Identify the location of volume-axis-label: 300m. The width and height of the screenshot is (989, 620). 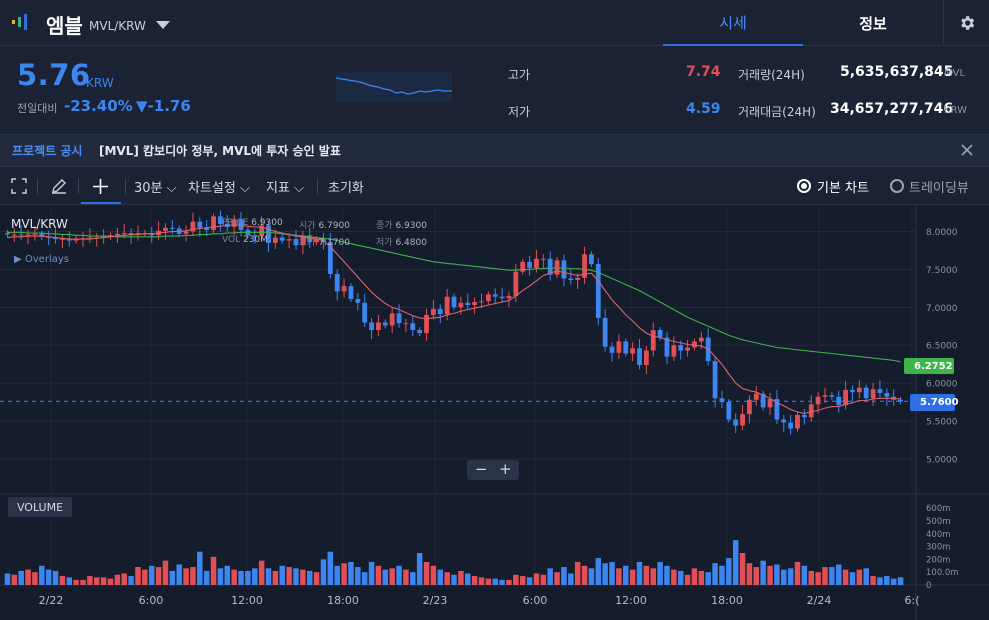
(938, 548).